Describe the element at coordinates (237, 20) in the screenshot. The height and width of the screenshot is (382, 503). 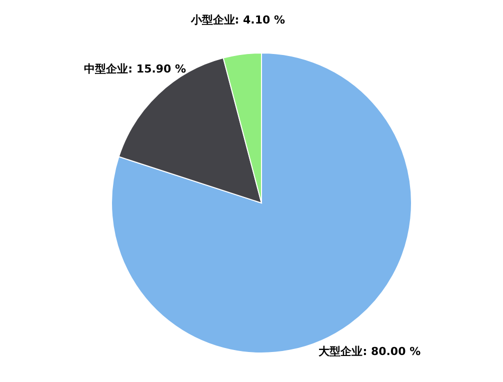
I see `slice-label: 小型企业: 4.10 %` at that location.